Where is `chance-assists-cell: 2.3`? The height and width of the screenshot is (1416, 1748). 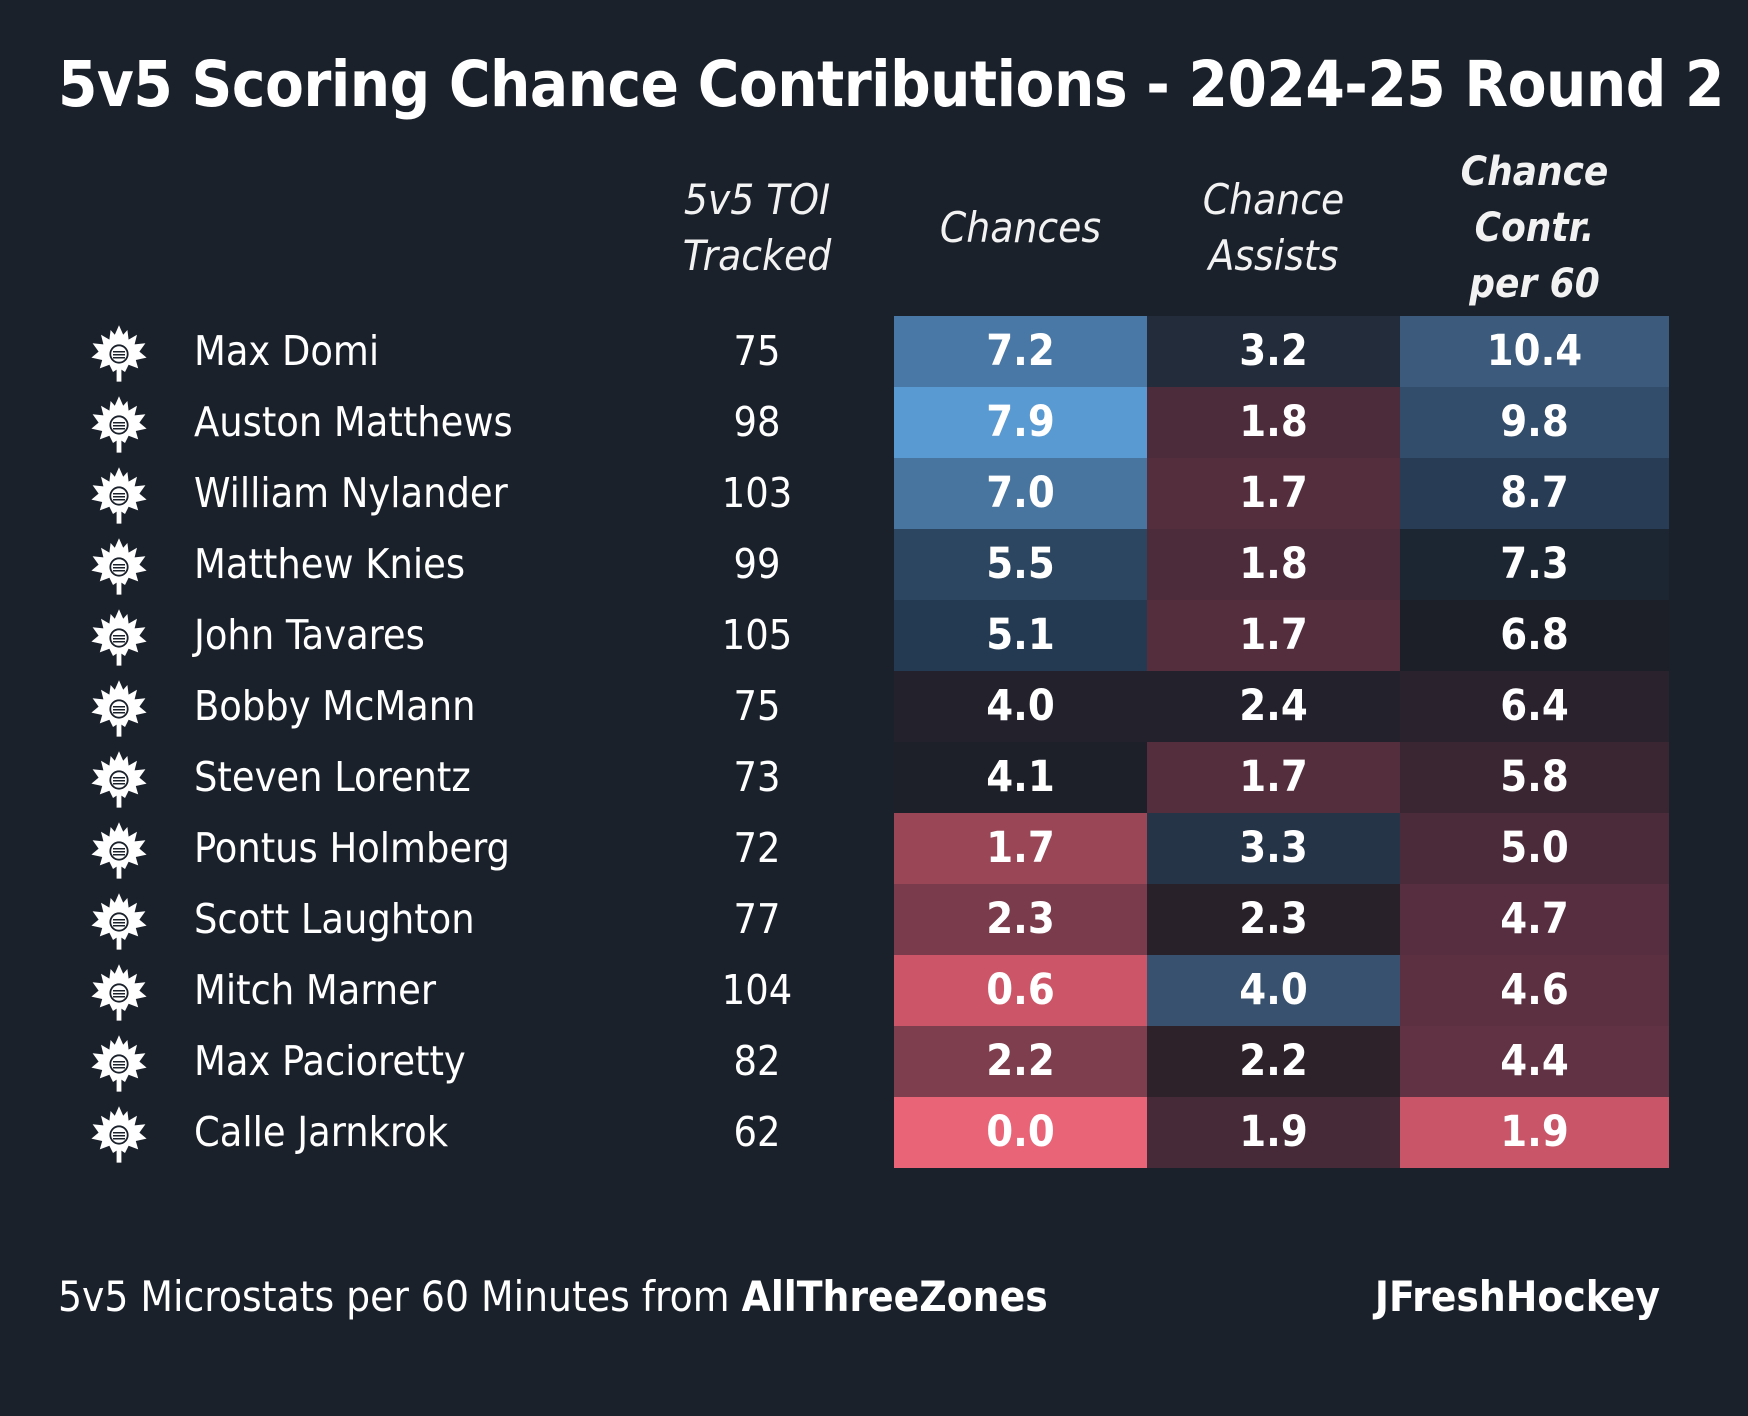
chance-assists-cell: 2.3 is located at coordinates (1273, 919).